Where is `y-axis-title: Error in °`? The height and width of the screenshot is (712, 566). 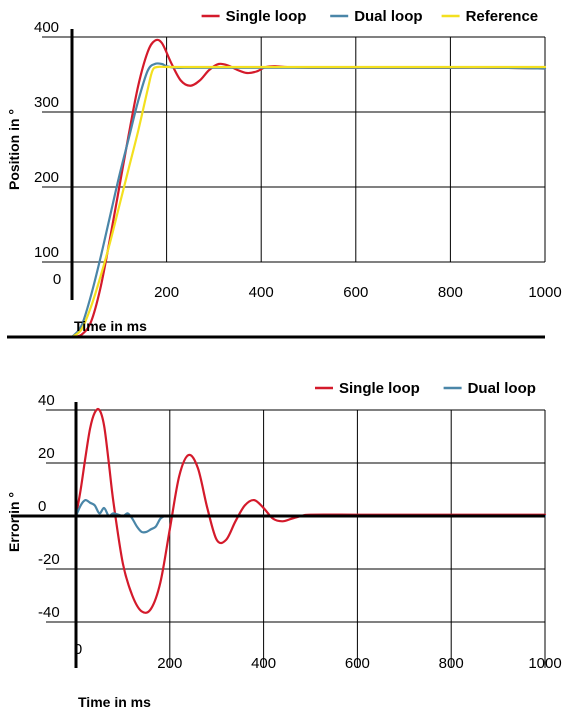
y-axis-title: Error in ° is located at coordinates (14, 522).